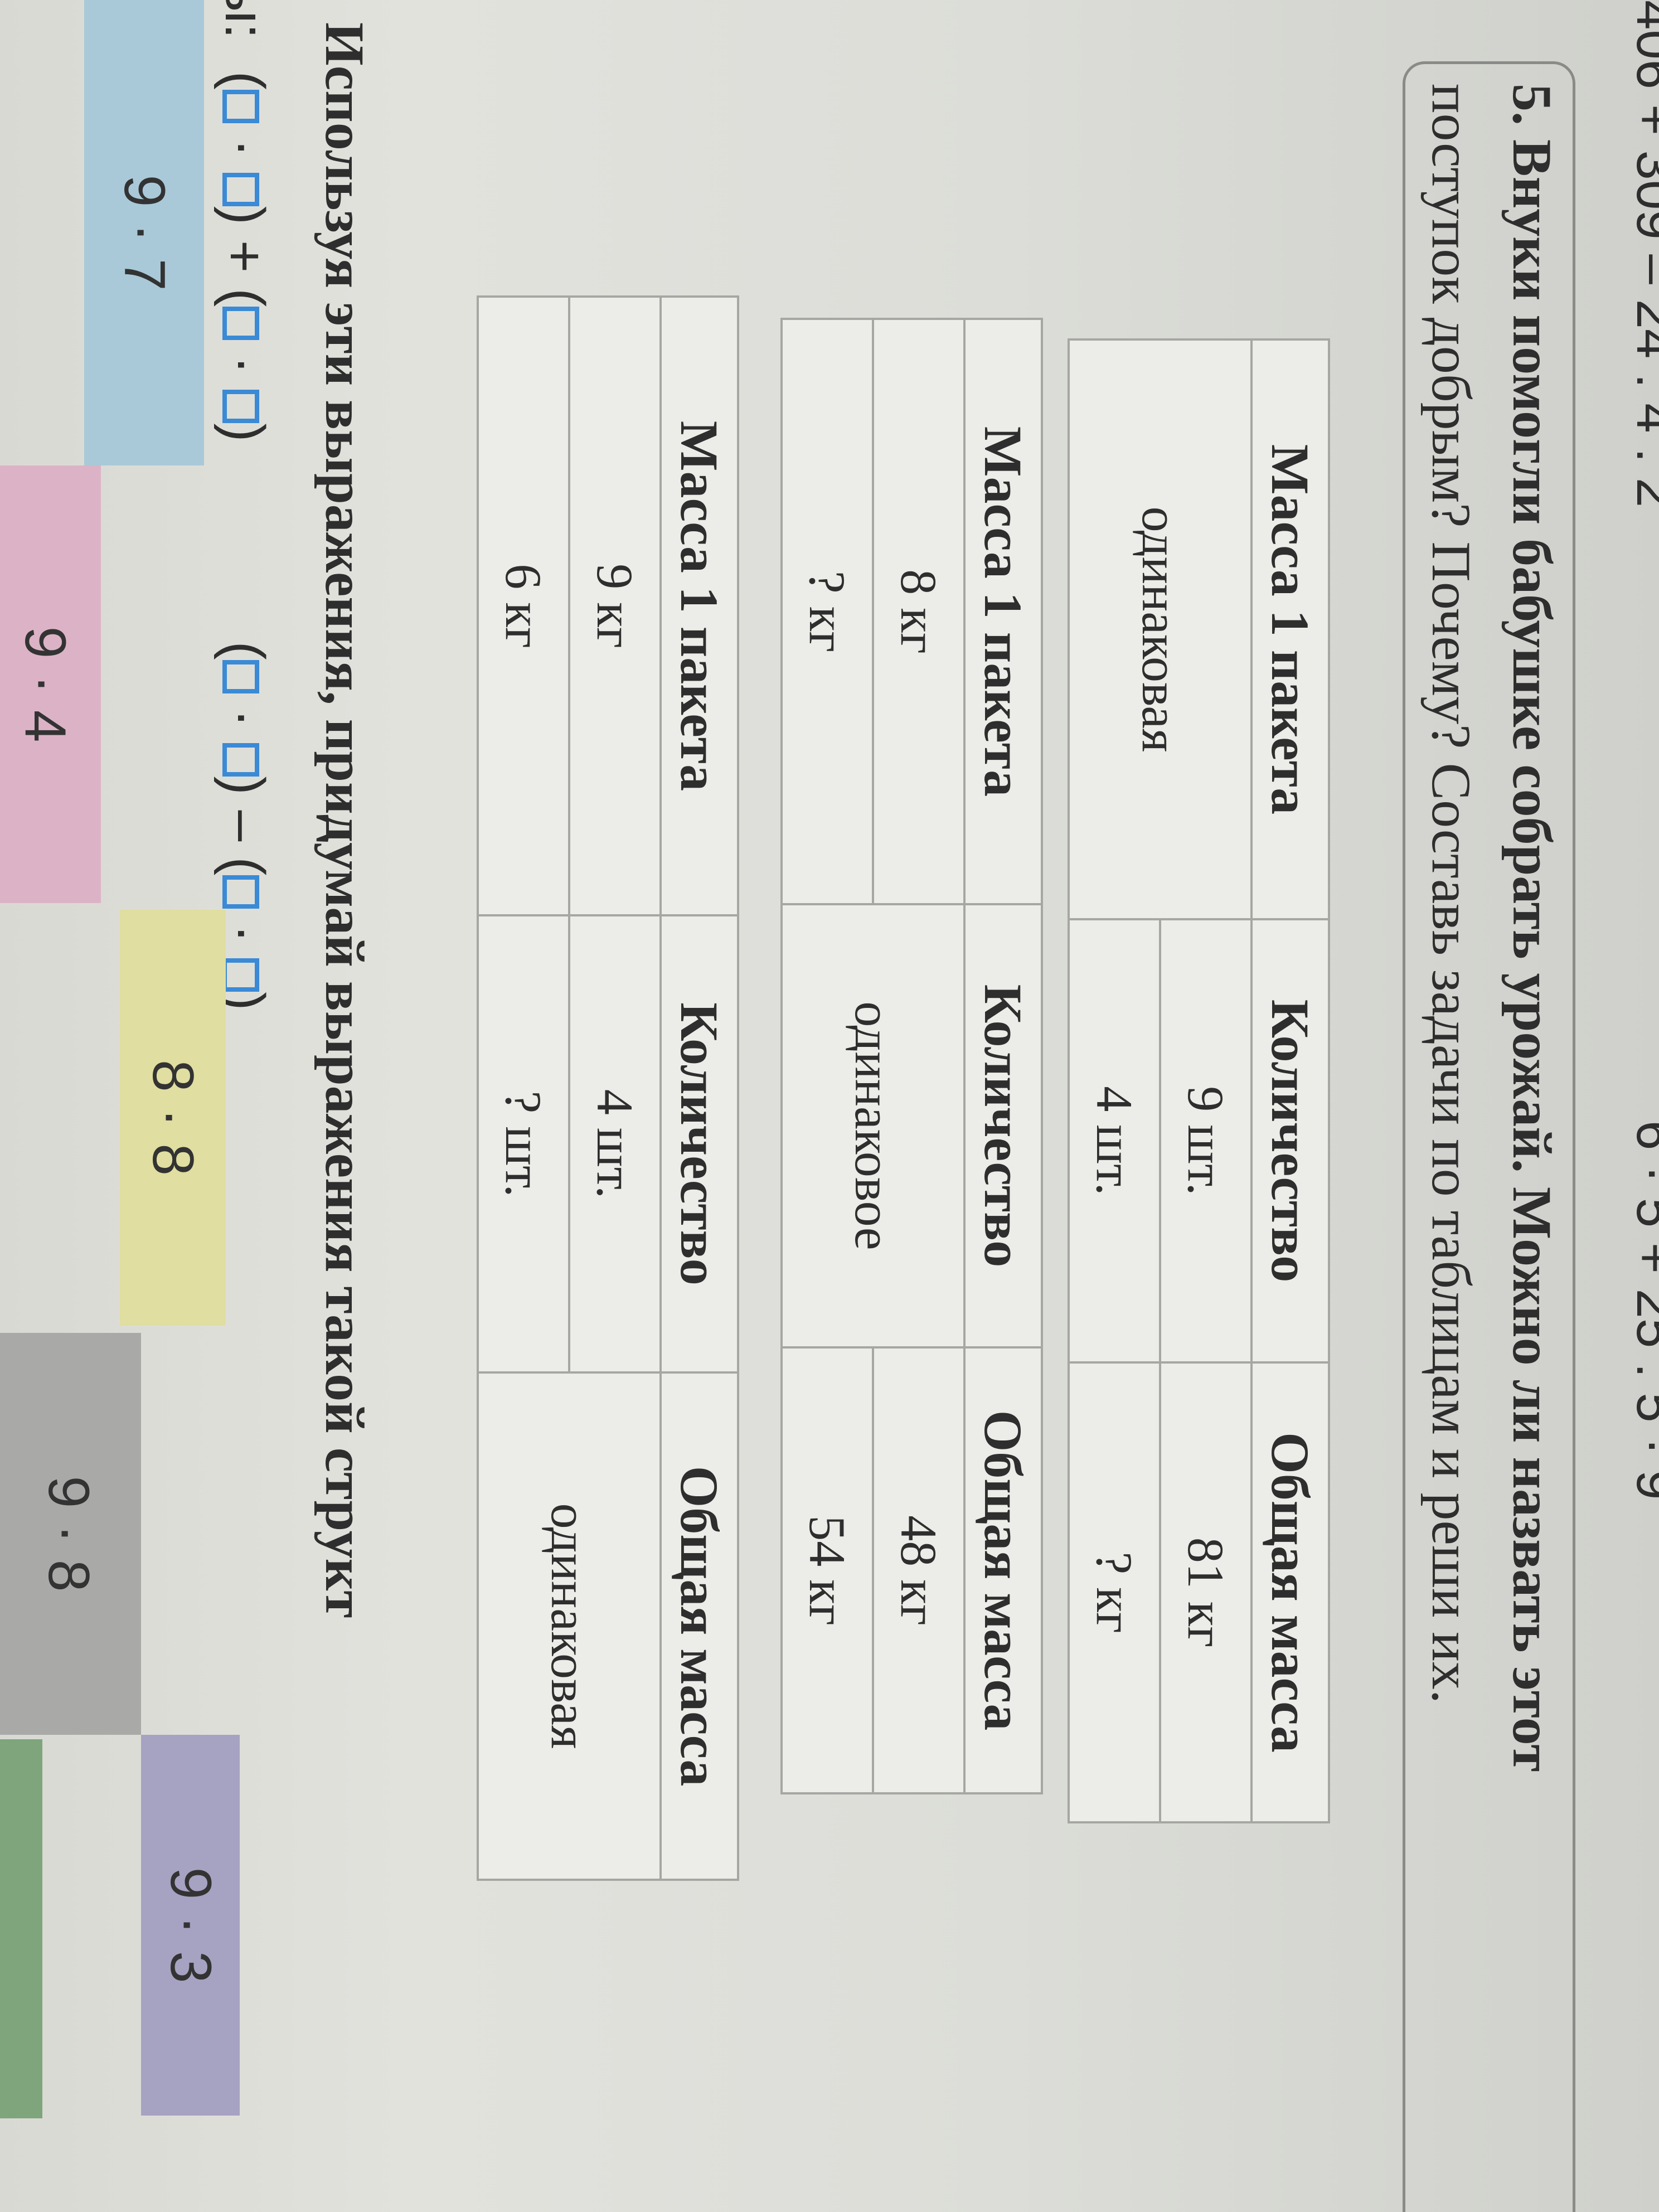 The image size is (1659, 2212). I want to click on card-9x7: 9 · 7, so click(144, 232).